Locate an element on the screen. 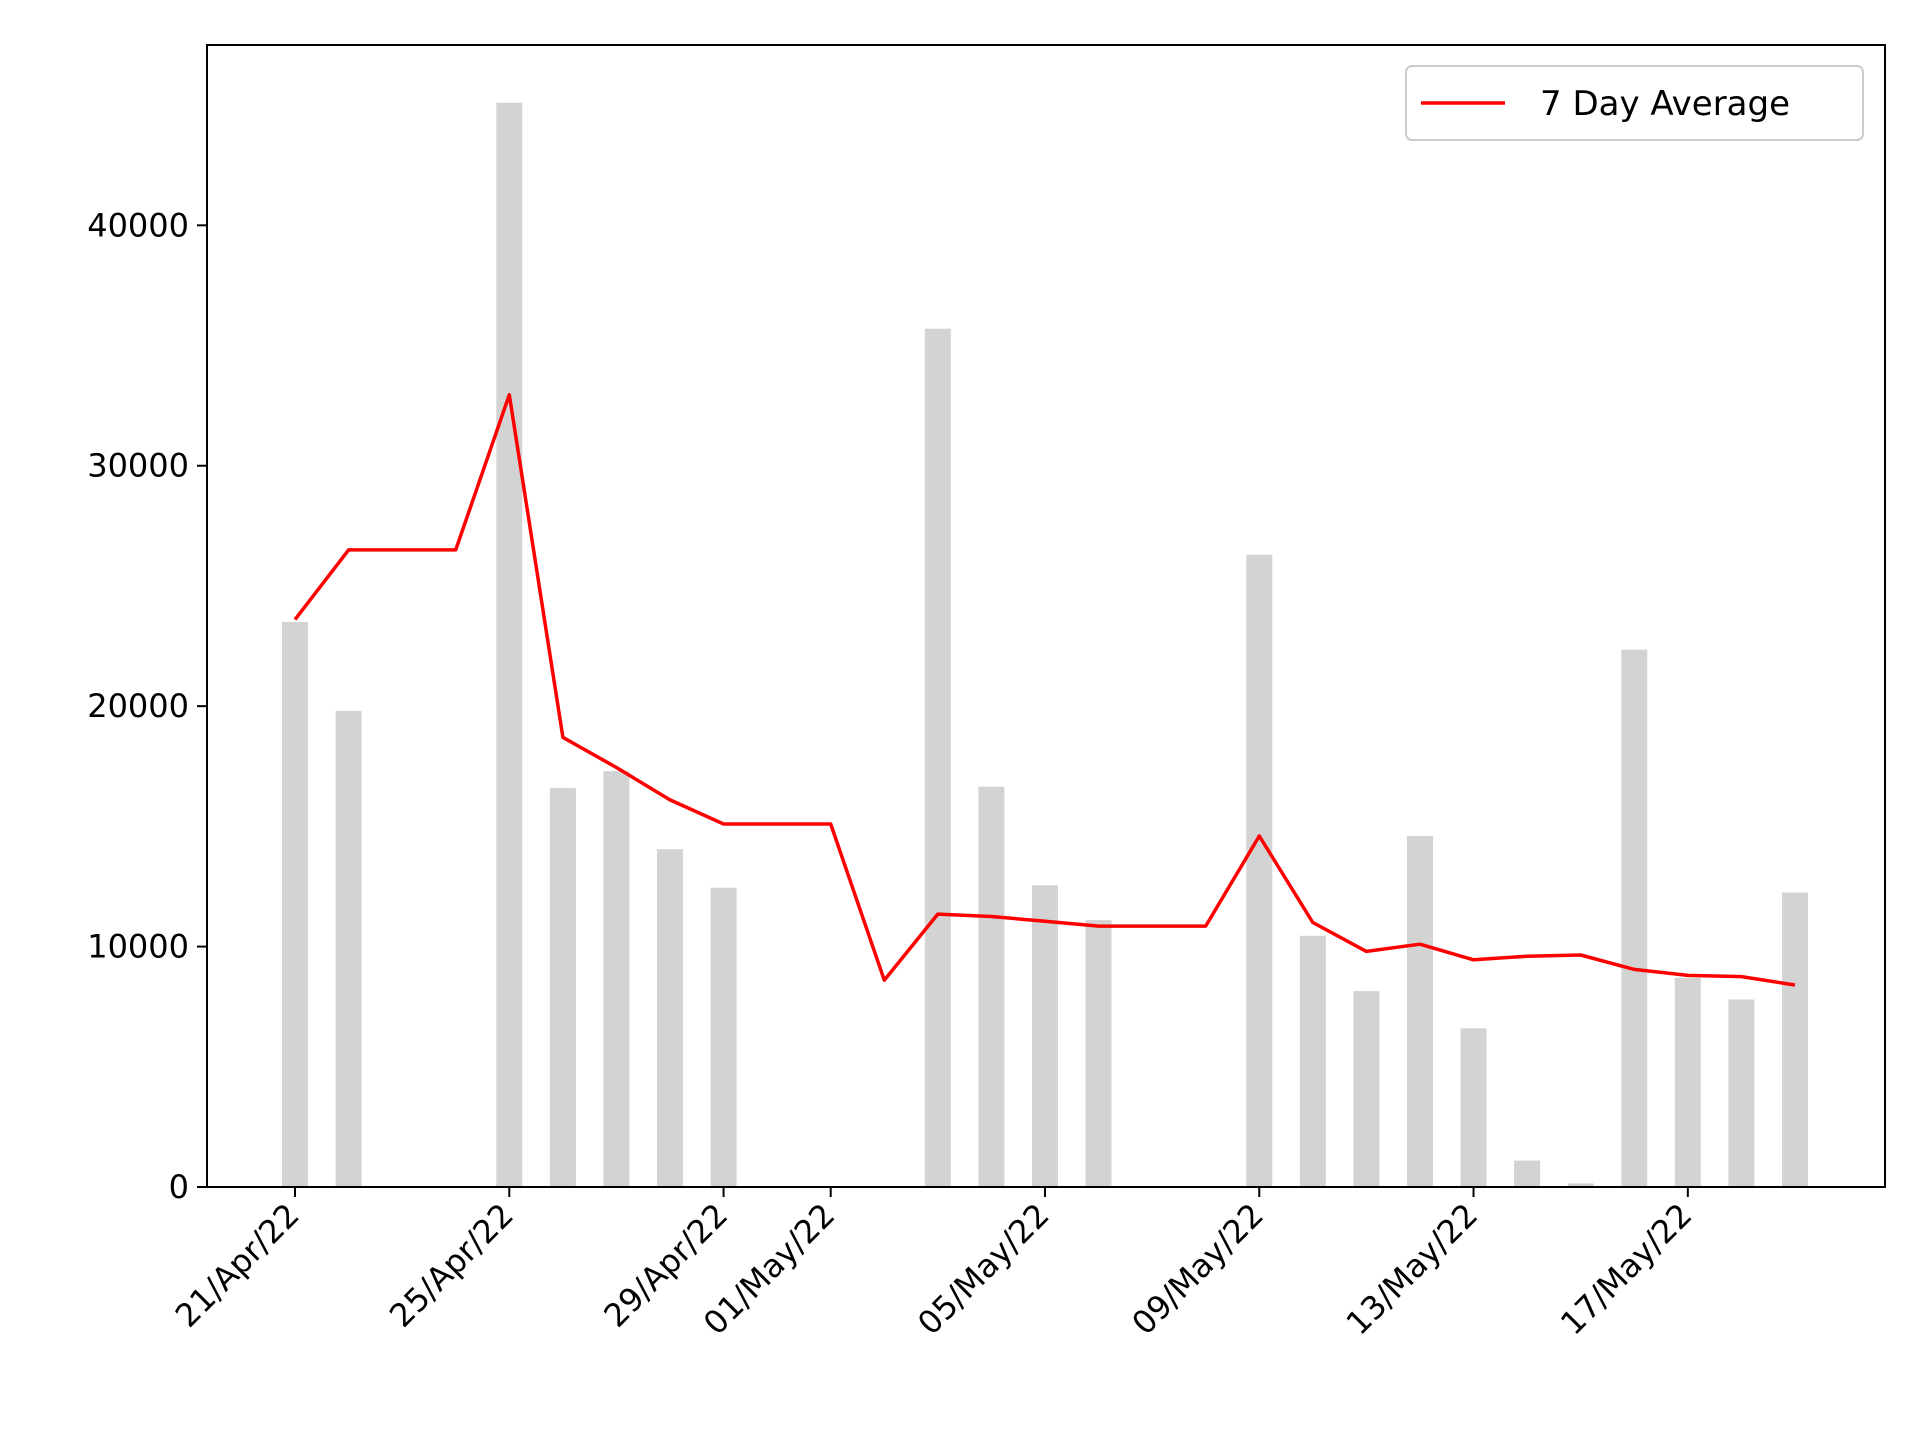 Image resolution: width=1920 pixels, height=1440 pixels. legend: 7 Day Average is located at coordinates (1634, 103).